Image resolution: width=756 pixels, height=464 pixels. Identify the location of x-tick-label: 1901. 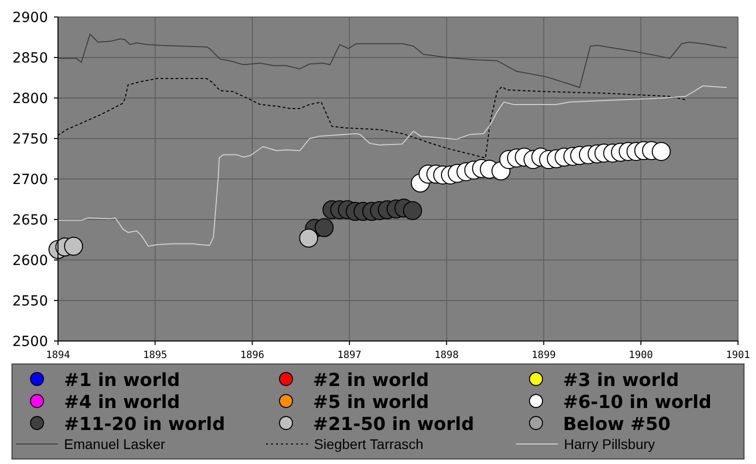
(738, 355).